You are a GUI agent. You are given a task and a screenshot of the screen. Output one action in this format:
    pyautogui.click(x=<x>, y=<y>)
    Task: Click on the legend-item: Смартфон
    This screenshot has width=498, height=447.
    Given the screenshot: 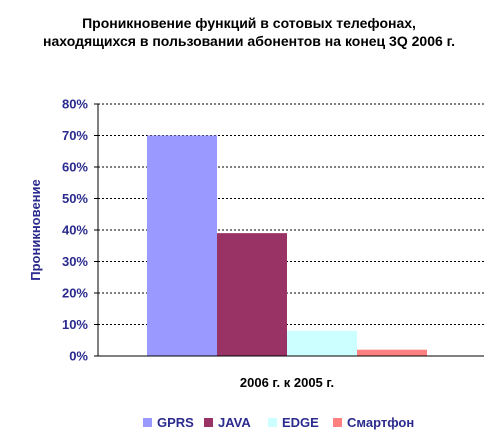 What is the action you would take?
    pyautogui.click(x=373, y=422)
    